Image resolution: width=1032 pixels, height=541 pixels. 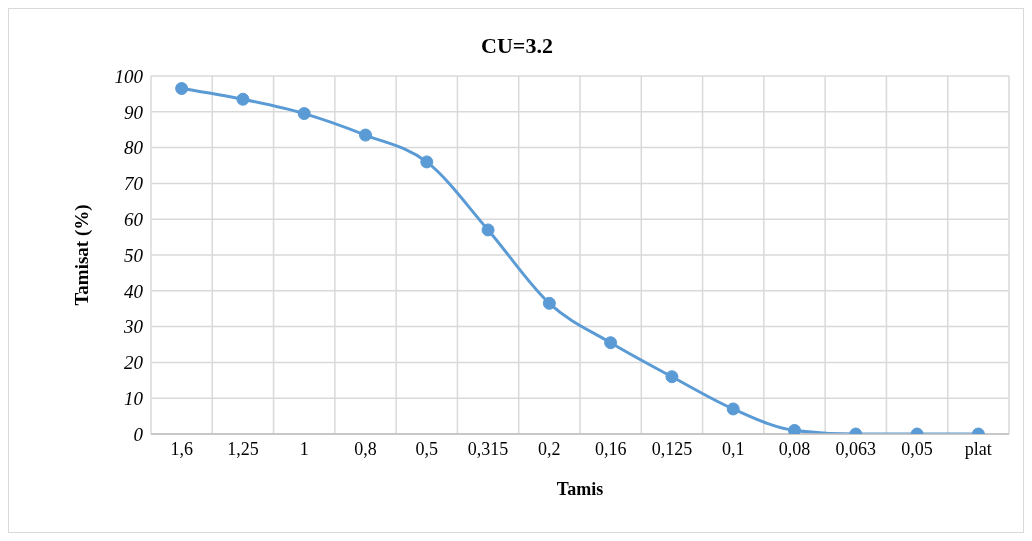 I want to click on y-tick-label: 40, so click(x=134, y=291).